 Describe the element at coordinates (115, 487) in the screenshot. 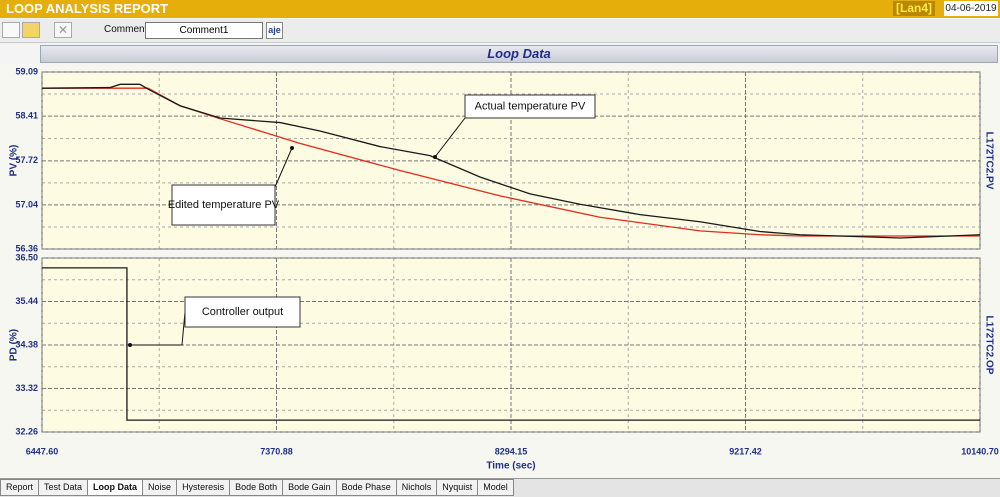

I see `tab: Loop Data` at that location.